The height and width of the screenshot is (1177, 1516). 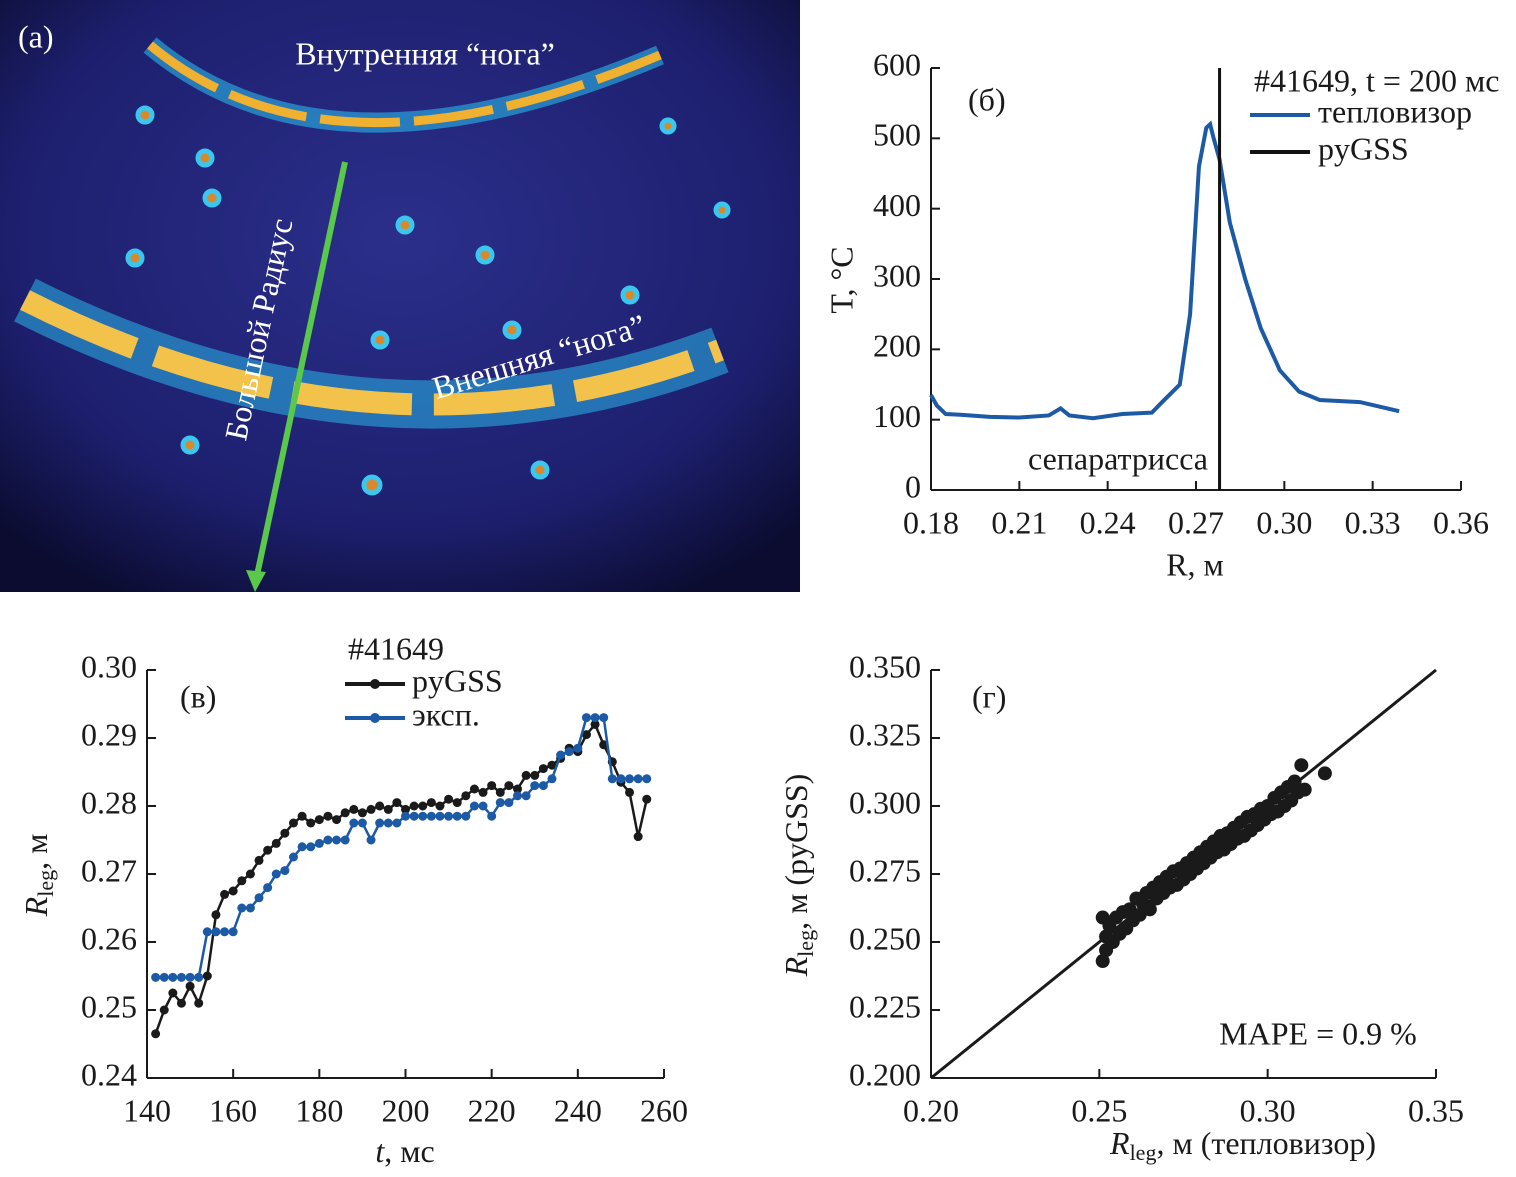 What do you see at coordinates (375, 718) in the screenshot?
I see `legend-marker` at bounding box center [375, 718].